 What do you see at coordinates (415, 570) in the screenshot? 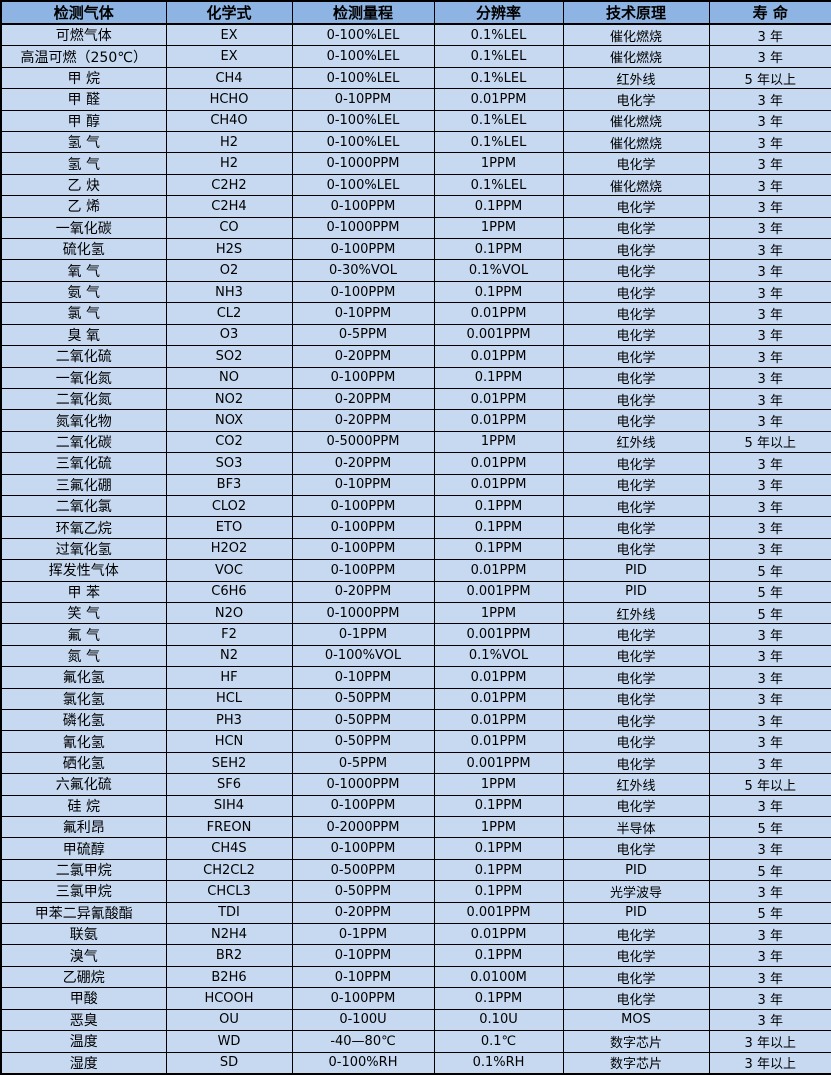
I see `table-row: 挥发性气体 VOC 0-100PPM 0.01PPM PID 5 年` at bounding box center [415, 570].